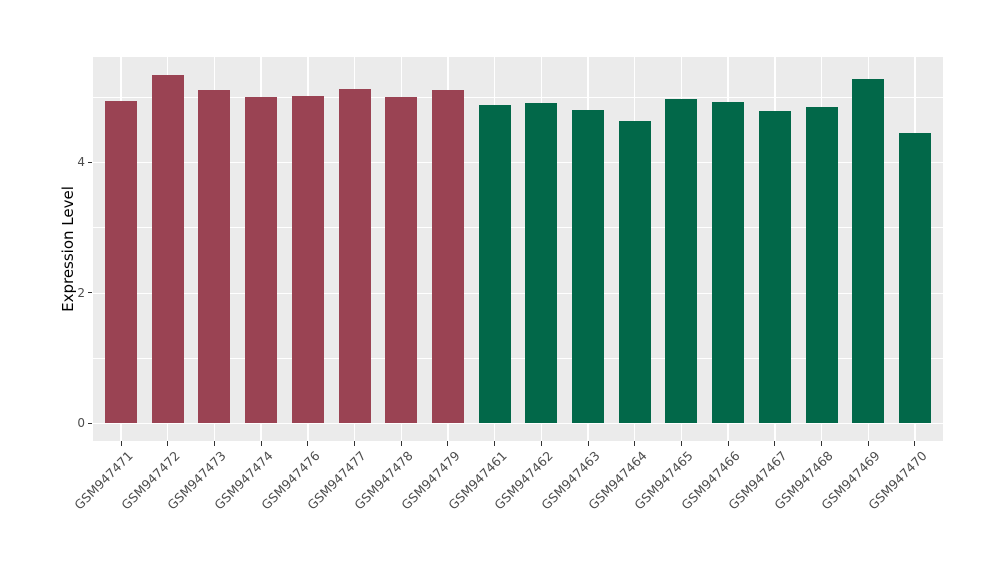 The image size is (1000, 580). I want to click on y-tick-label: 4, so click(81, 162).